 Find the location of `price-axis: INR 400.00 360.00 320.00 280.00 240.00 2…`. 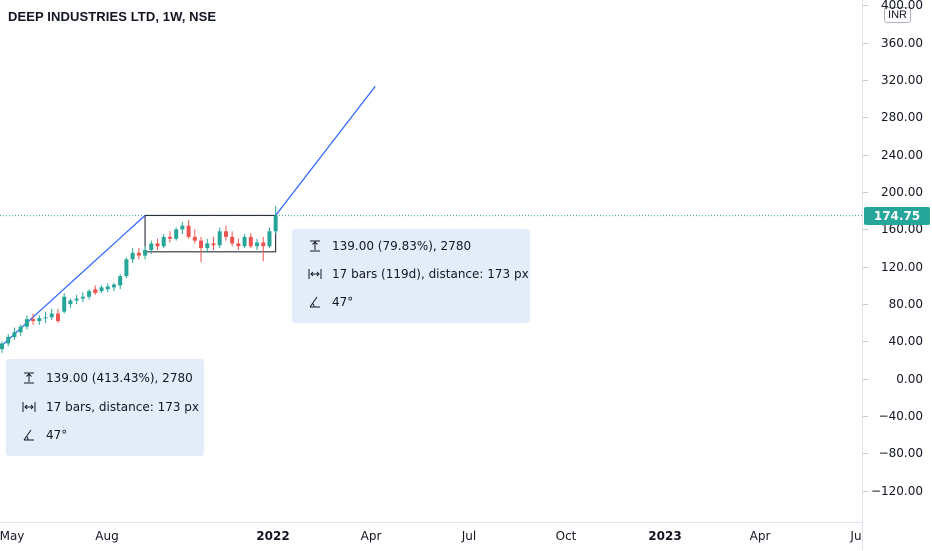

price-axis: INR 400.00 360.00 320.00 280.00 240.00 2… is located at coordinates (897, 275).